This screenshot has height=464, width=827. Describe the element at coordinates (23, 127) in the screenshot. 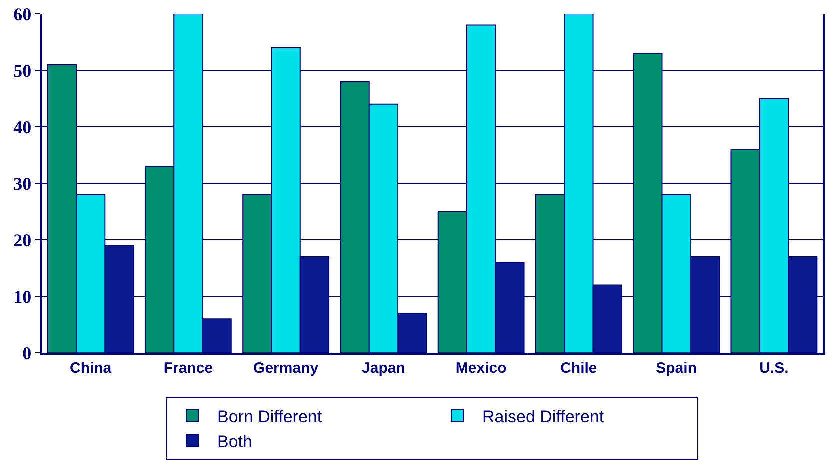

I see `y-tick-label: 40` at that location.